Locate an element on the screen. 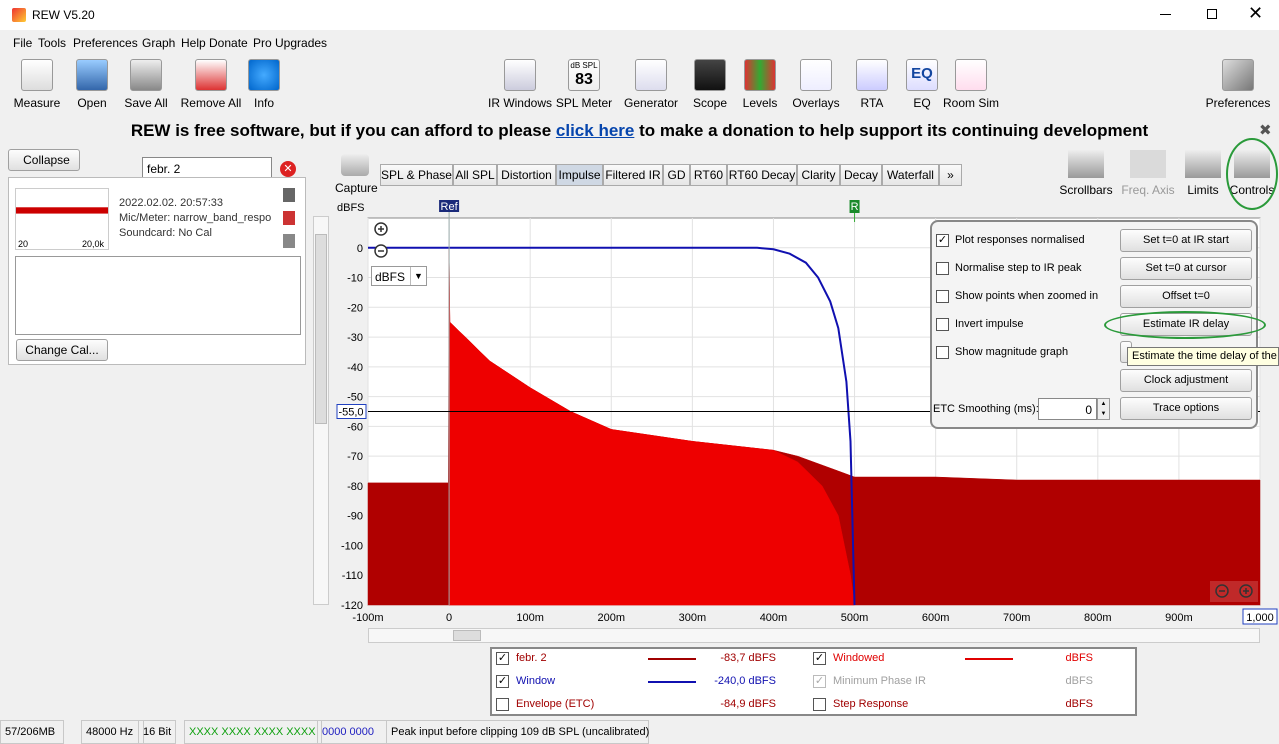  search-field: febr. 2 is located at coordinates (207, 168).